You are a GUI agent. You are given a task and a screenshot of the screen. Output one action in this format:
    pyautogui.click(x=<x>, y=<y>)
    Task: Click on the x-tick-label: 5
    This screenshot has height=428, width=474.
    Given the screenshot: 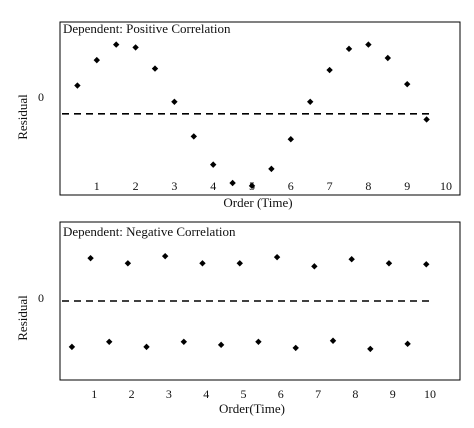 What is the action you would take?
    pyautogui.click(x=244, y=394)
    